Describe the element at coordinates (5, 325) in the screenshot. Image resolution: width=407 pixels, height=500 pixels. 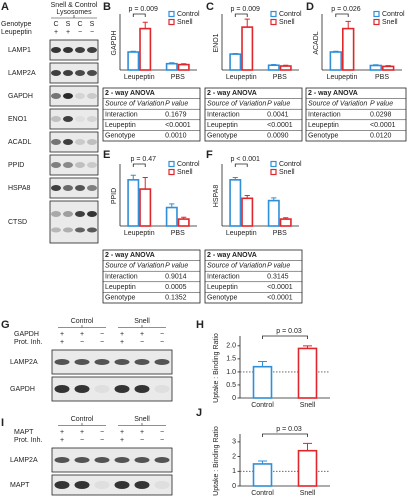
I see `panel-letter: G` at that location.